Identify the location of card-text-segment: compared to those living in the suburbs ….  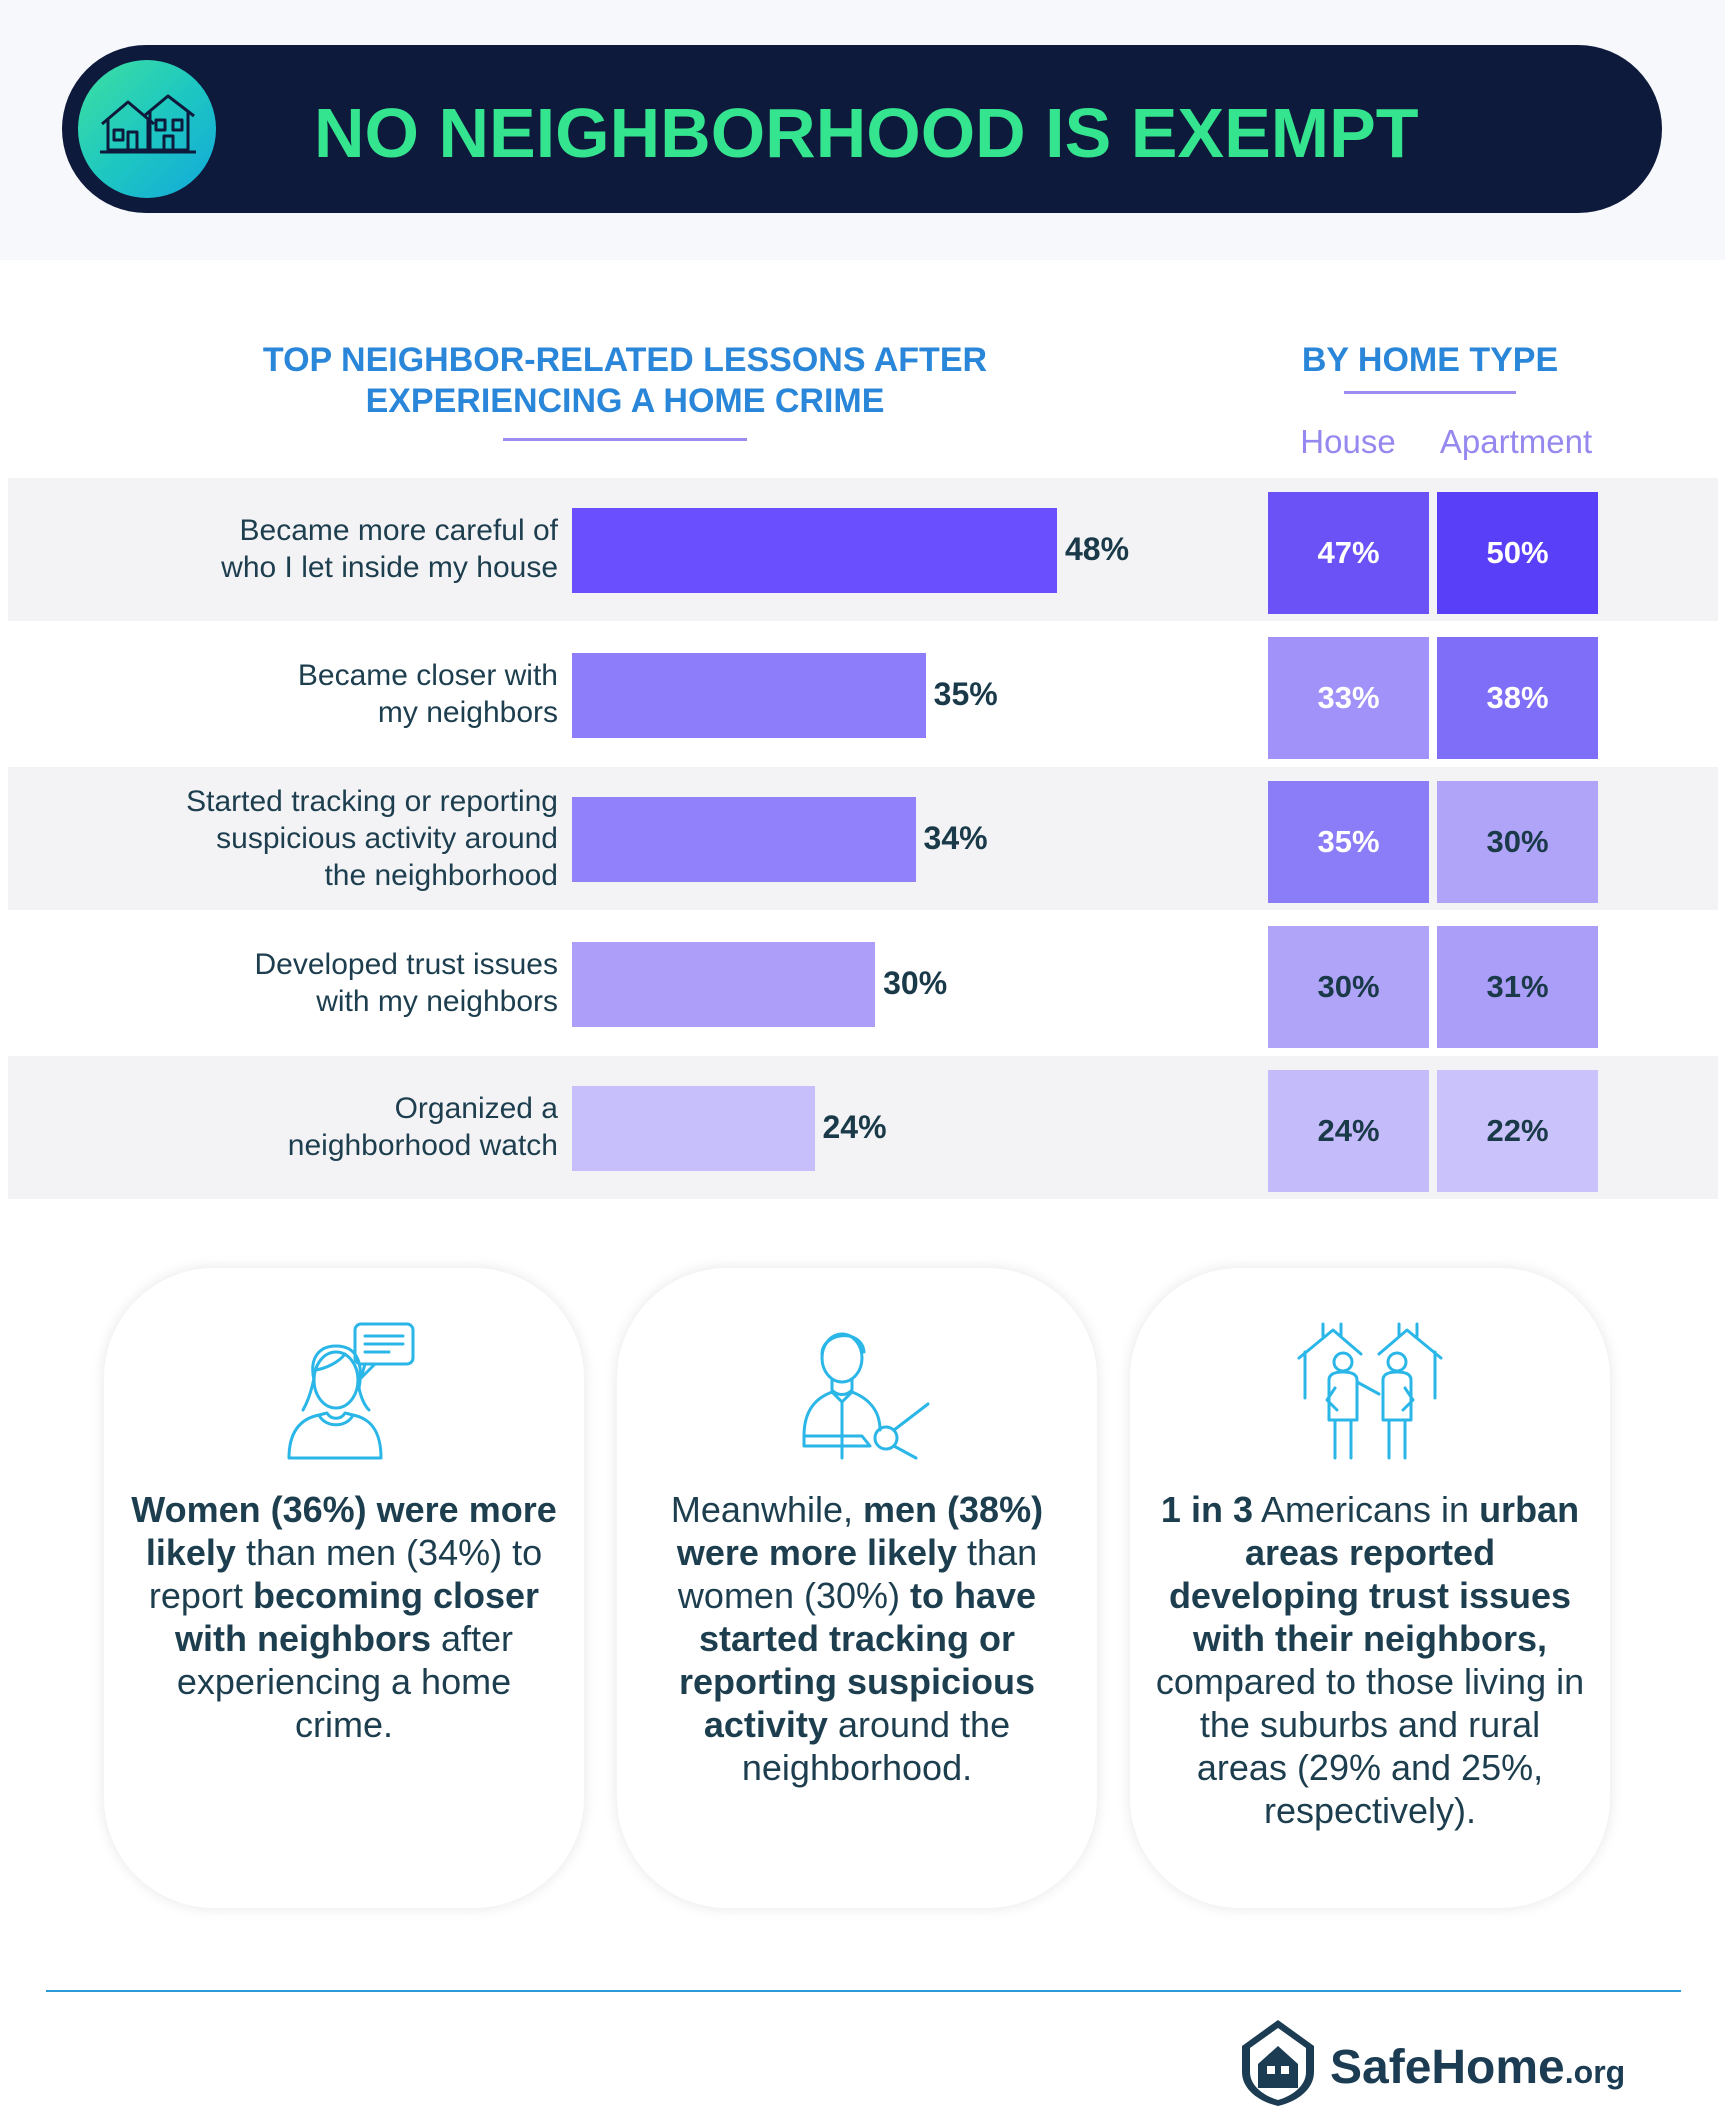
(1370, 1746).